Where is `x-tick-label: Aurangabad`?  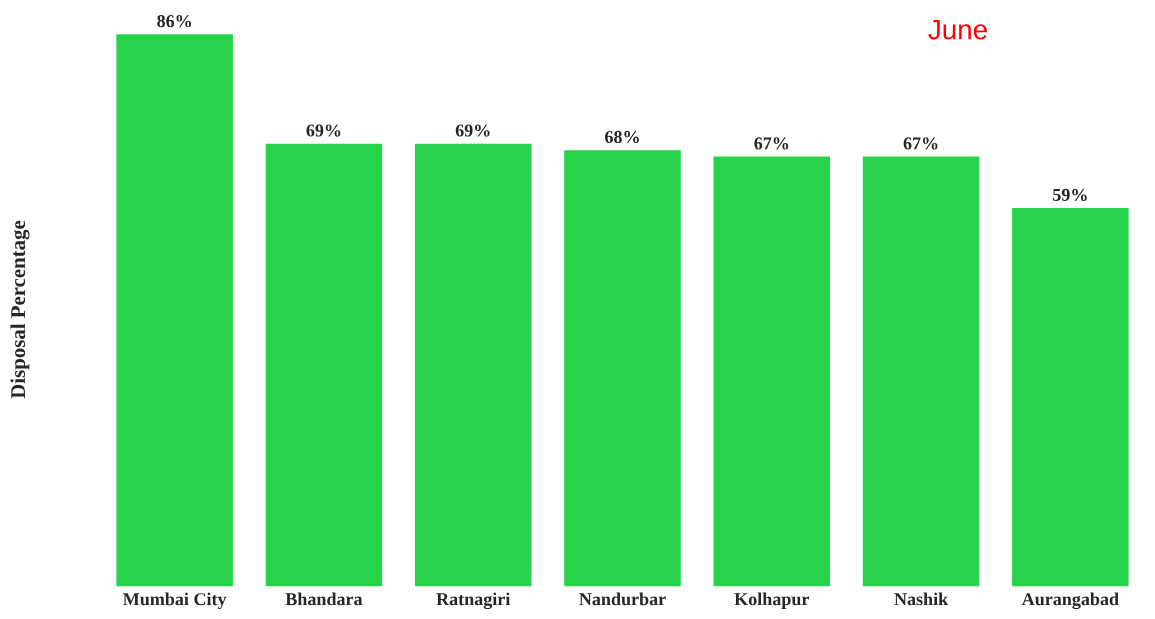
x-tick-label: Aurangabad is located at coordinates (1070, 601).